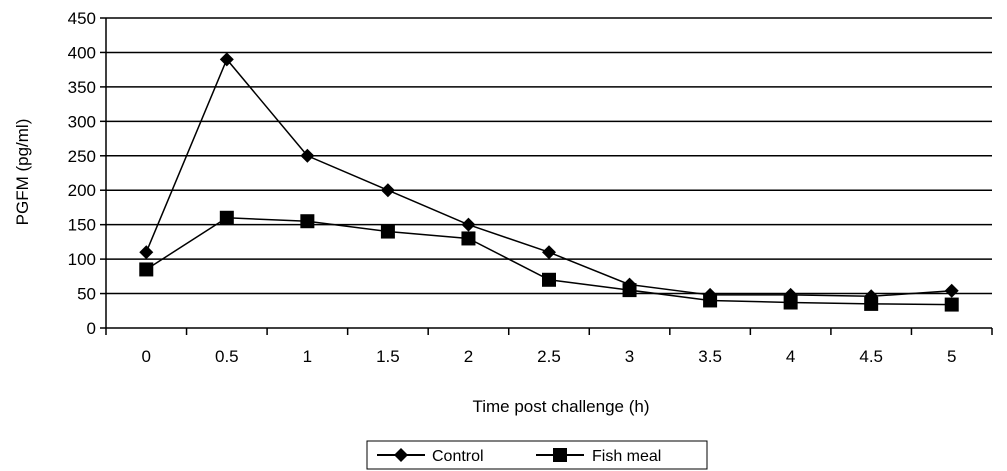  I want to click on x-tick-label: 1.5, so click(388, 356).